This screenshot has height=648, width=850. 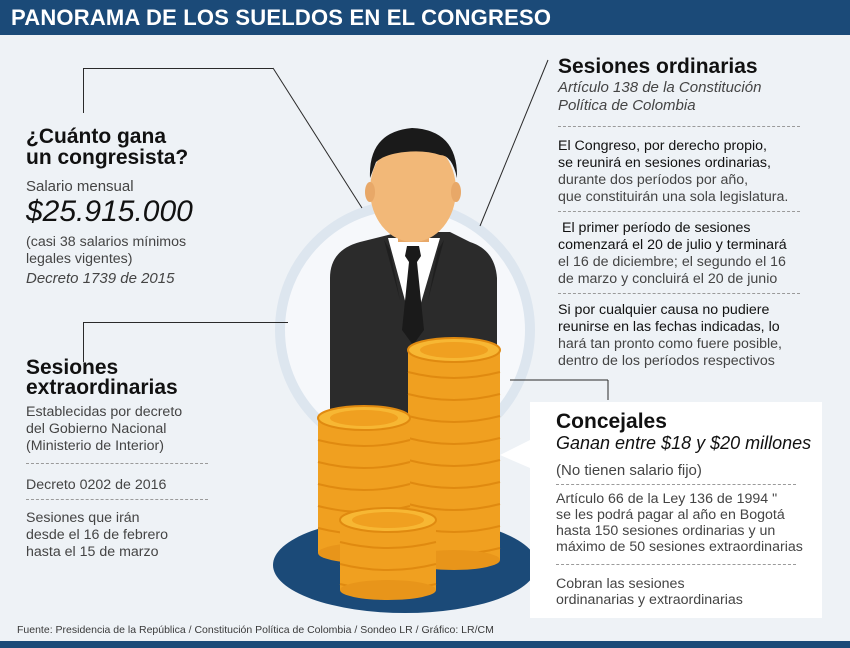 What do you see at coordinates (96, 429) in the screenshot?
I see `extraordinary-established-line2: del Gobierno Nacional` at bounding box center [96, 429].